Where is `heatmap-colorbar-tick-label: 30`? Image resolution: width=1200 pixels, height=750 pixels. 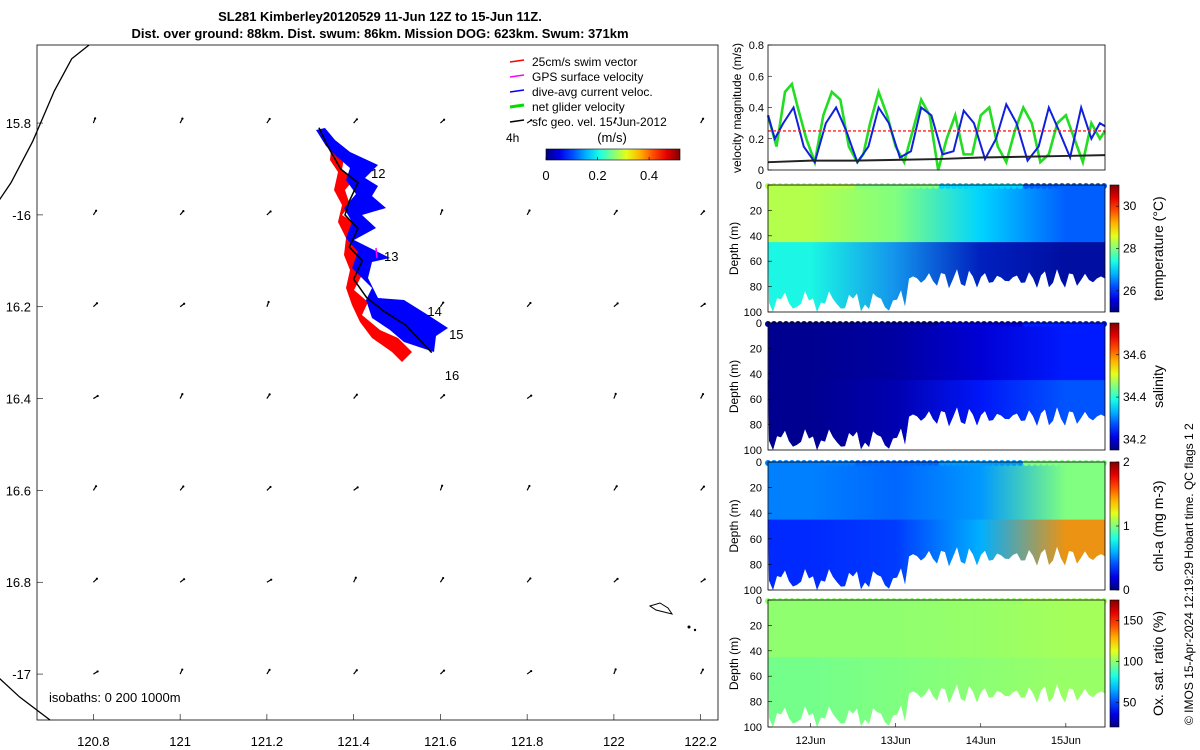 heatmap-colorbar-tick-label: 30 is located at coordinates (1130, 206).